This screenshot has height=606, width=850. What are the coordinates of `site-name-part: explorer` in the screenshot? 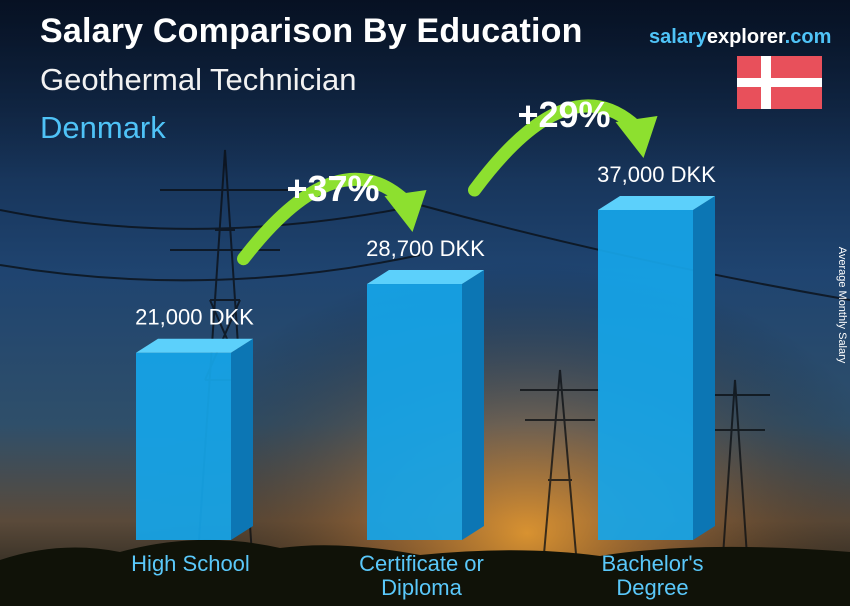 It's located at (745, 37).